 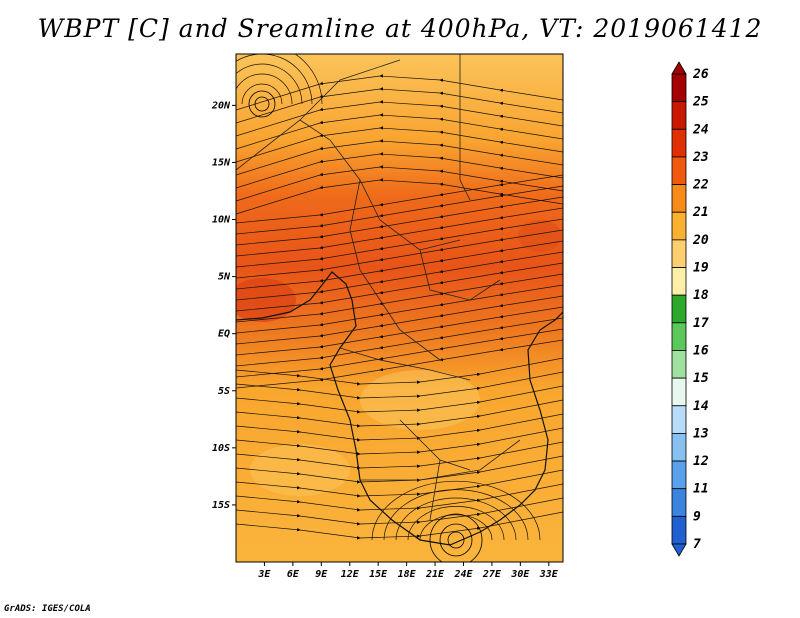 What do you see at coordinates (520, 574) in the screenshot?
I see `lon-tick-label: 30E` at bounding box center [520, 574].